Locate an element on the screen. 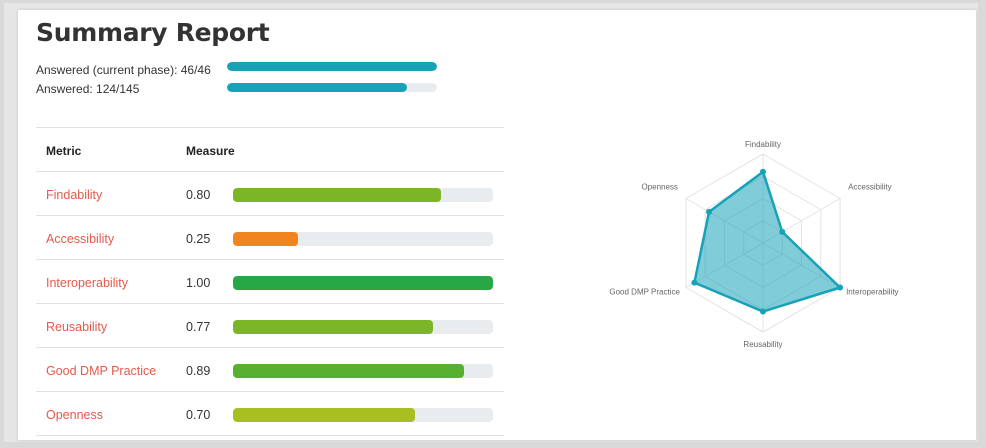 The image size is (986, 448). metric-value: 0.25 is located at coordinates (198, 239).